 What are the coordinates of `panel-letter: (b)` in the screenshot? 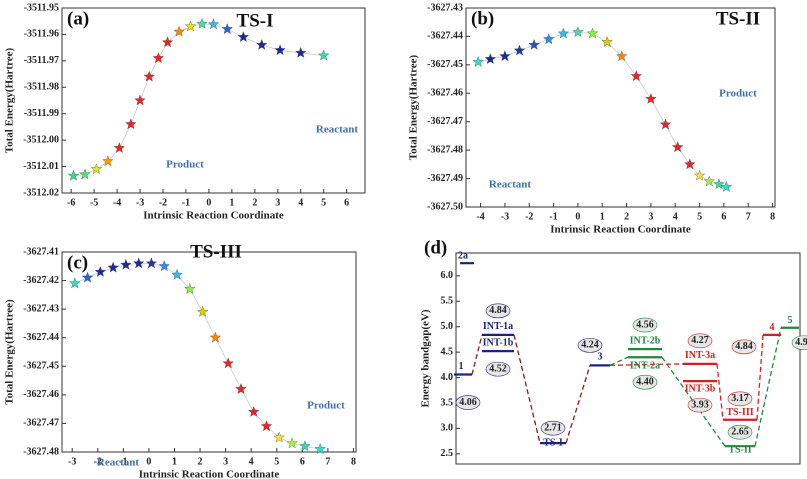 It's located at (482, 18).